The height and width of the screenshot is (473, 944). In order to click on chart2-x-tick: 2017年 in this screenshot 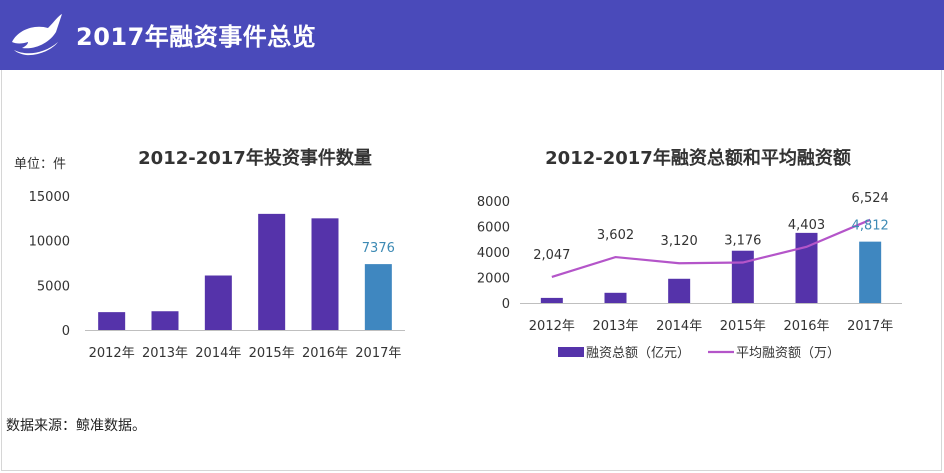, I will do `click(870, 326)`.